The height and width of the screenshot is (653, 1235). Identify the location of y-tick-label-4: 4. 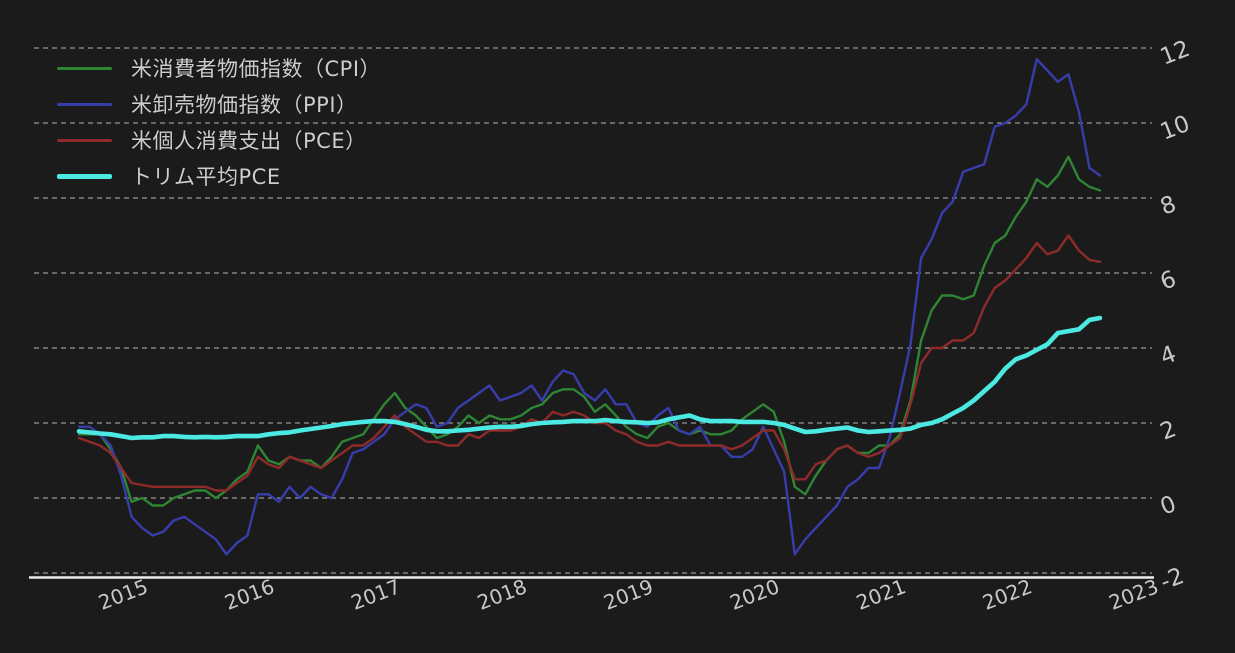
(1168, 356).